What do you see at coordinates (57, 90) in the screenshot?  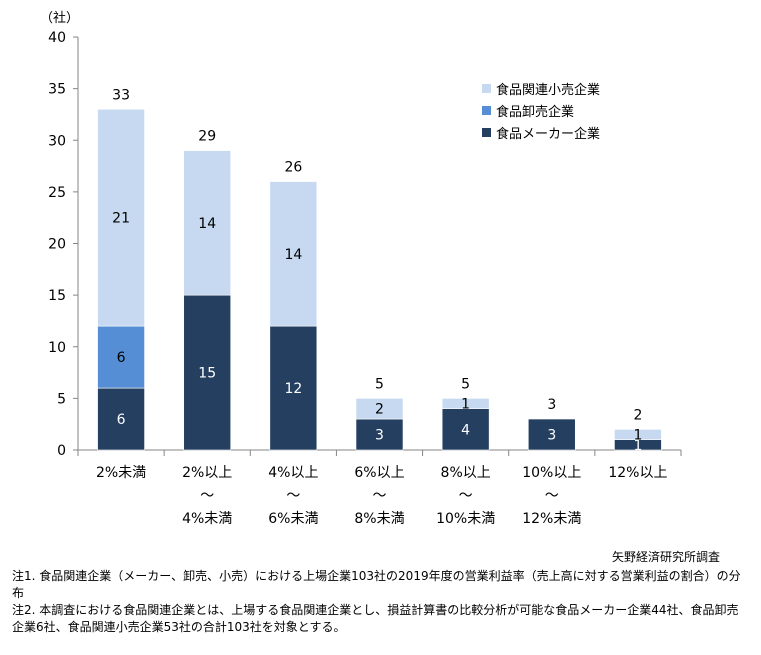 I see `y-tick-label: 35` at bounding box center [57, 90].